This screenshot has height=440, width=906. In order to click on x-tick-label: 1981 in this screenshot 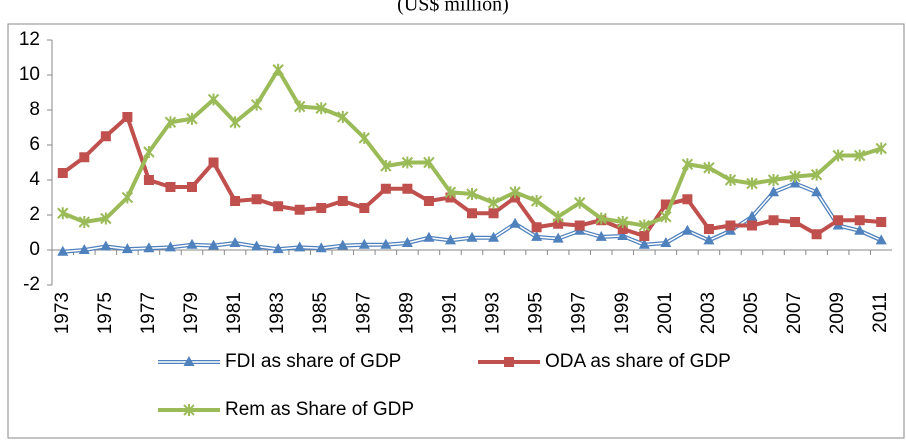, I will do `click(234, 313)`.